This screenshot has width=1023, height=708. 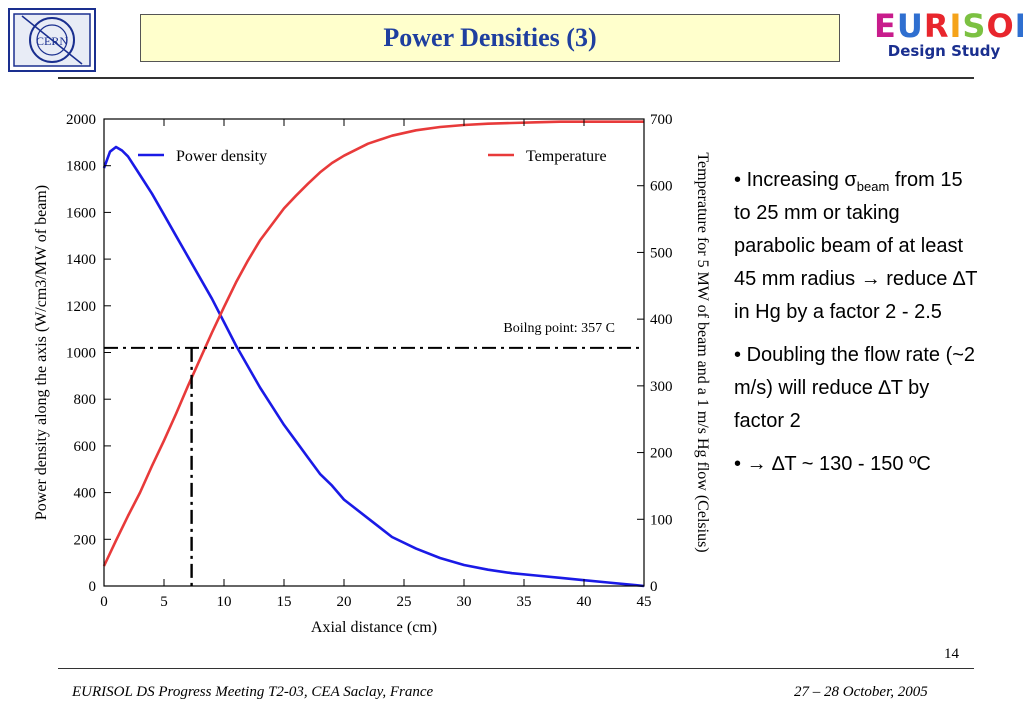 I want to click on y-tick-label: 1800, so click(x=81, y=167).